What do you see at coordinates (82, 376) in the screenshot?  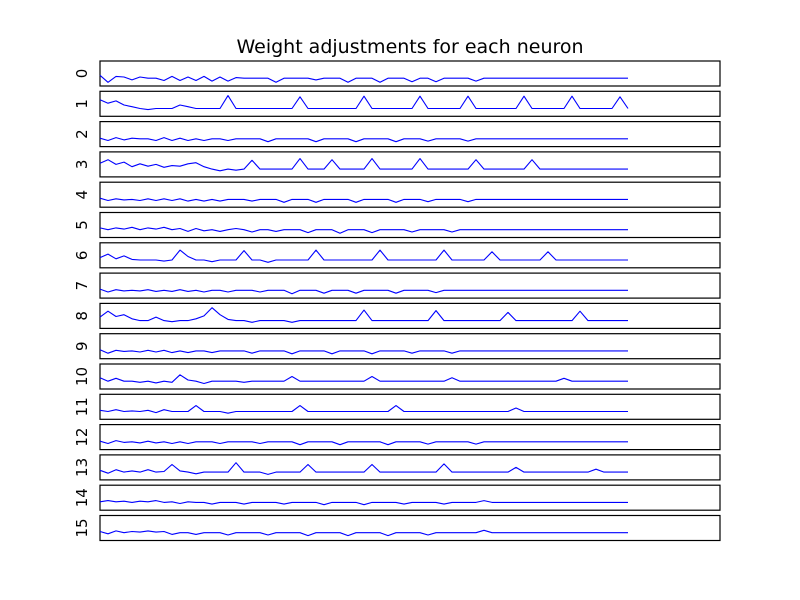 I see `panel-label-10: 10` at bounding box center [82, 376].